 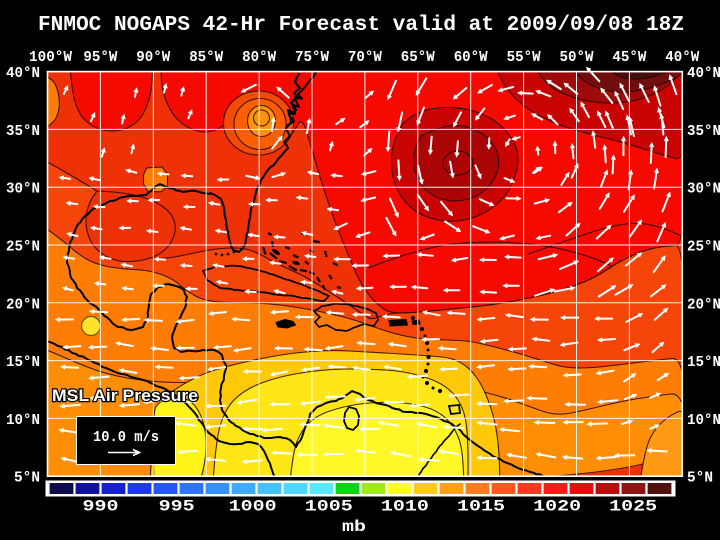 I want to click on svg-text: 75°W, so click(x=312, y=57).